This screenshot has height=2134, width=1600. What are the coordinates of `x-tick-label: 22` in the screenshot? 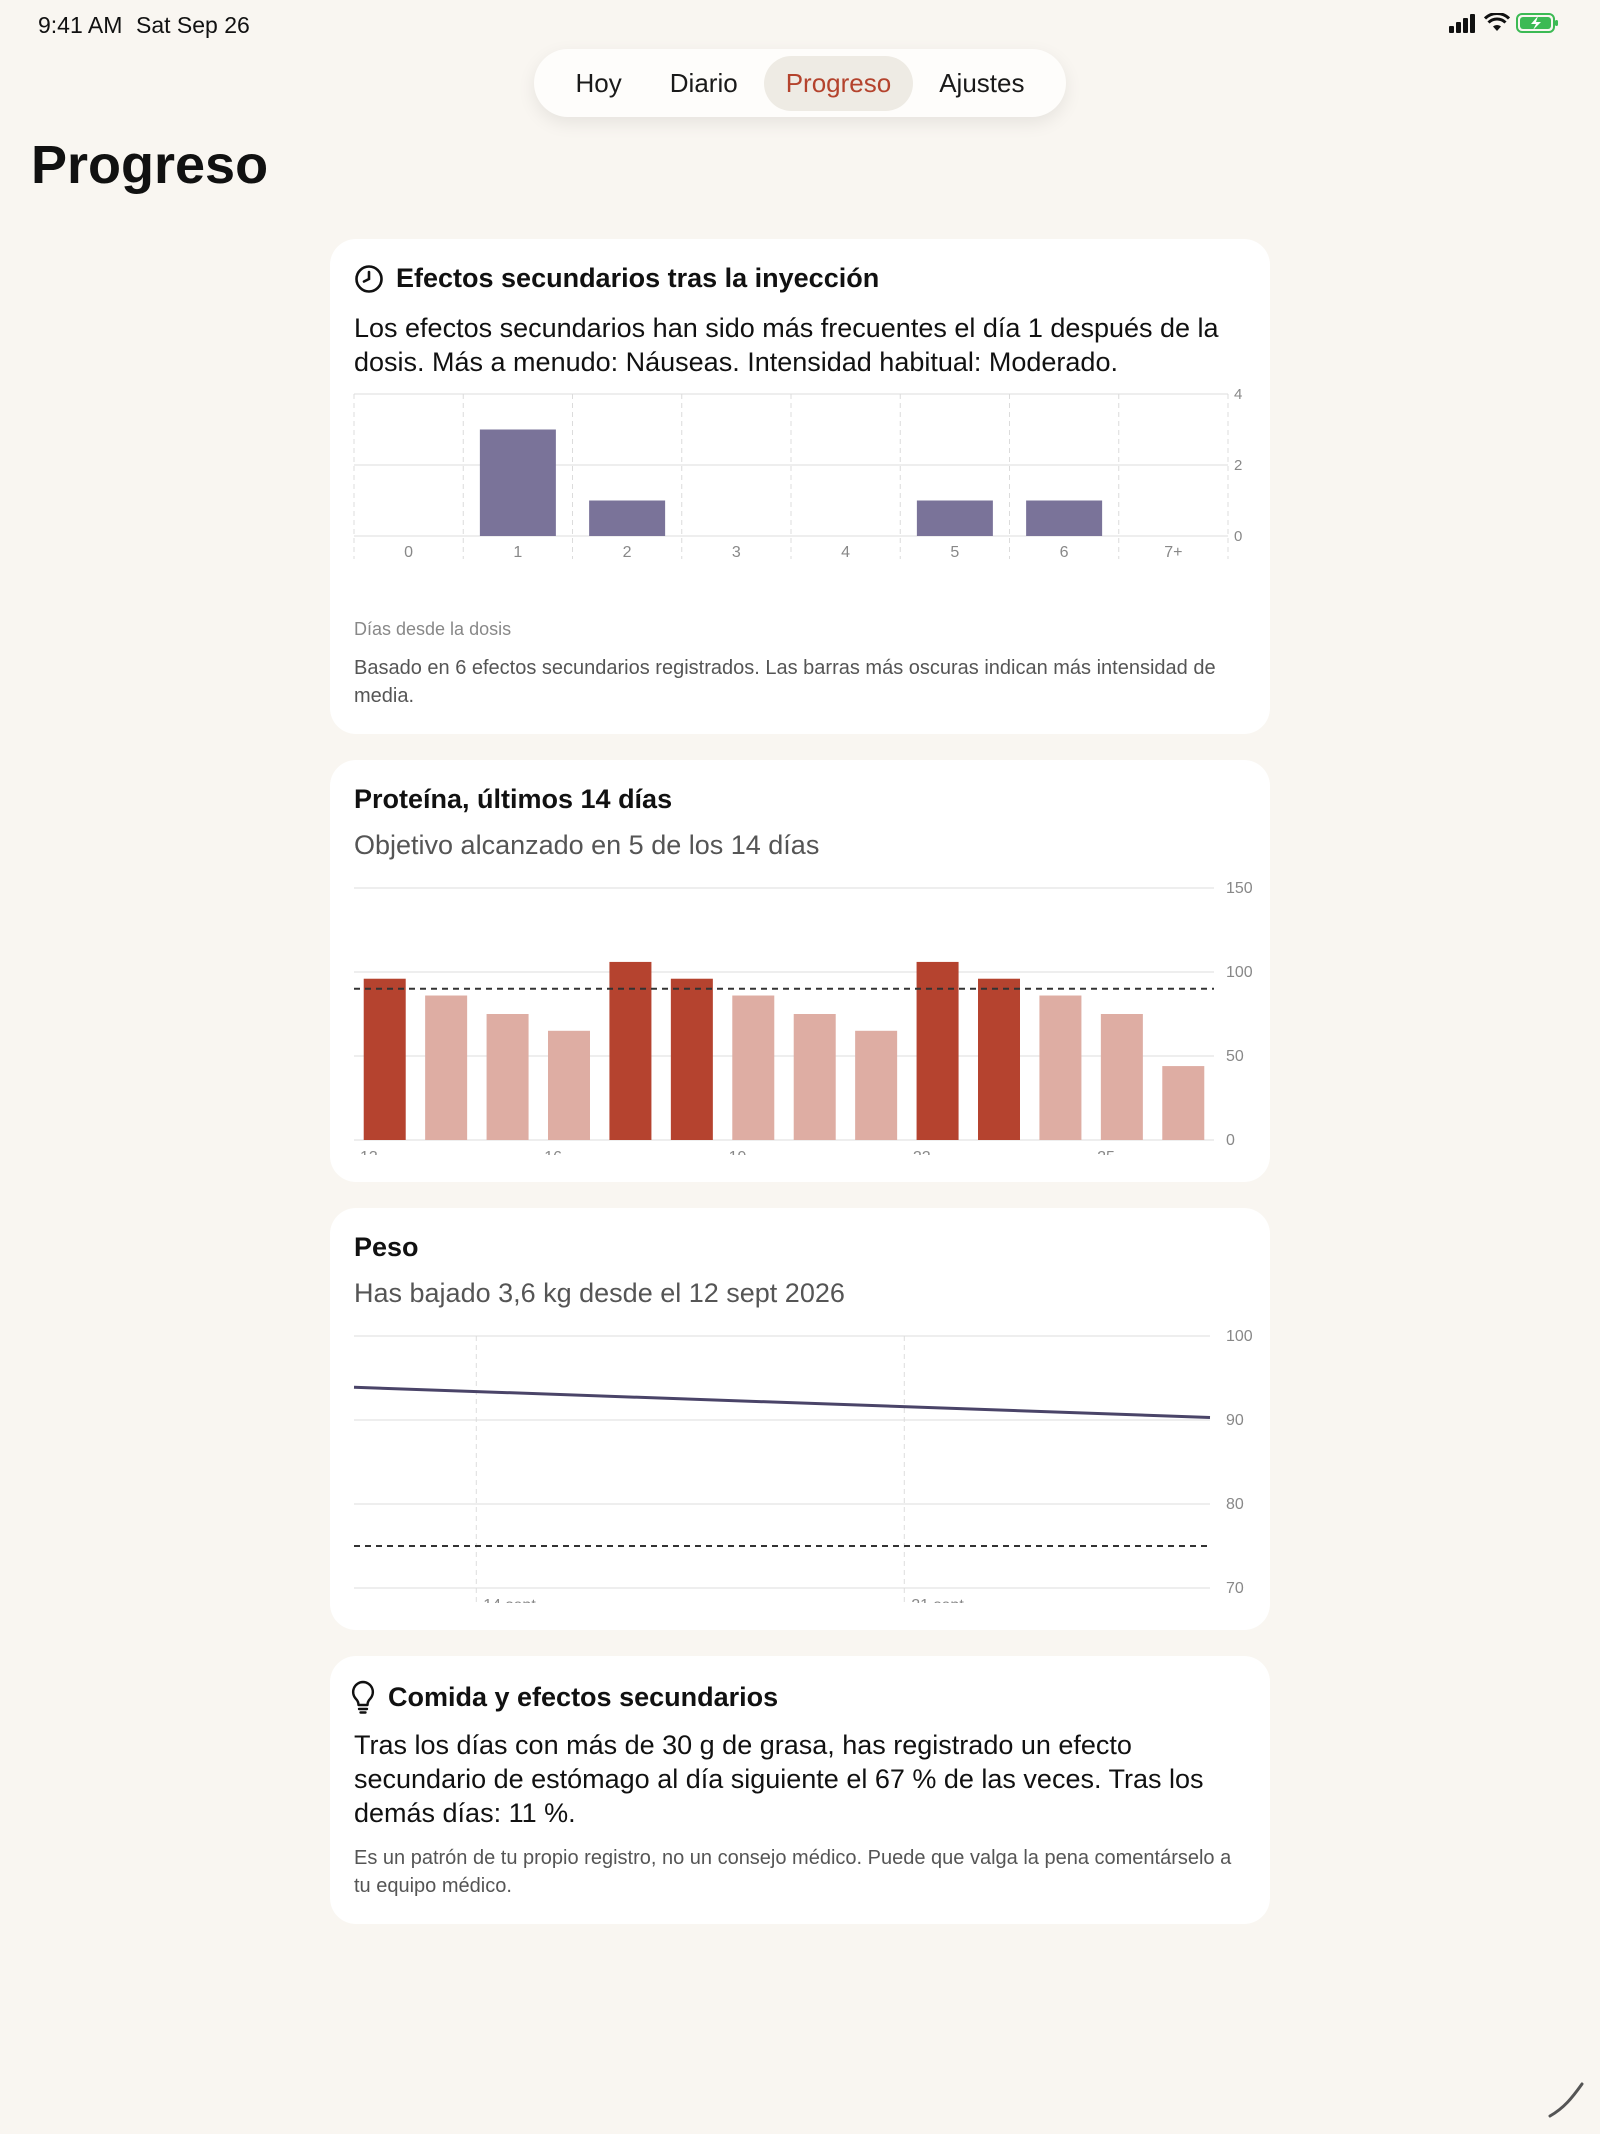 It's located at (922, 1152).